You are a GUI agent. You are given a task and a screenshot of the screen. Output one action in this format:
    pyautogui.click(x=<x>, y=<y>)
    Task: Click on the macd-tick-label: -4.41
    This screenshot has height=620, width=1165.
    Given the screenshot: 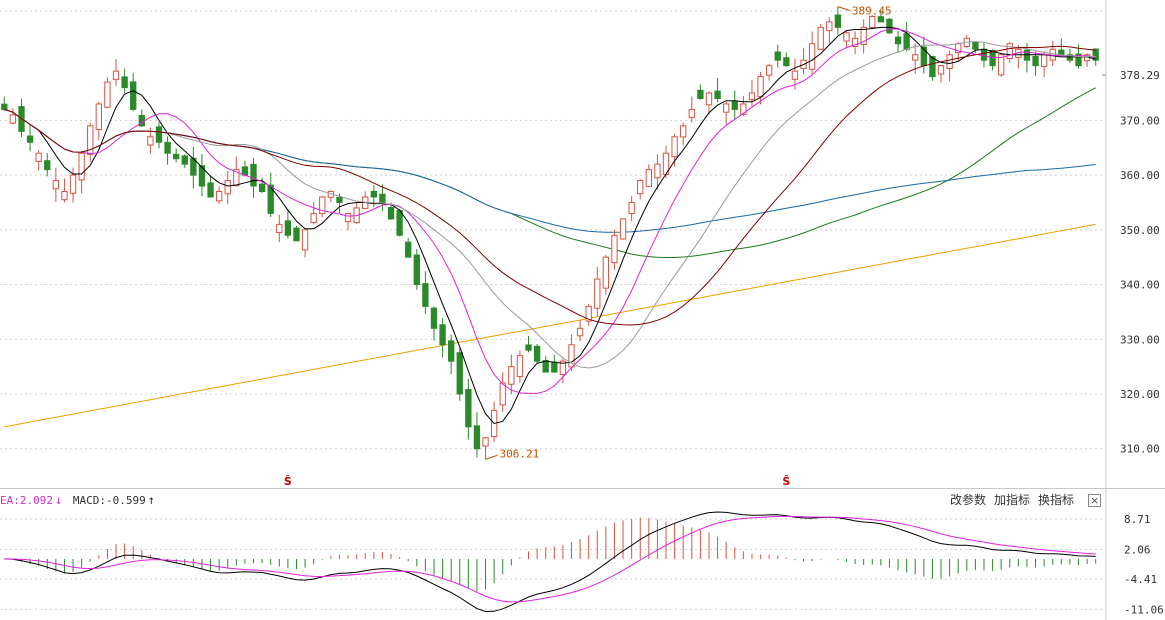 What is the action you would take?
    pyautogui.click(x=1140, y=579)
    